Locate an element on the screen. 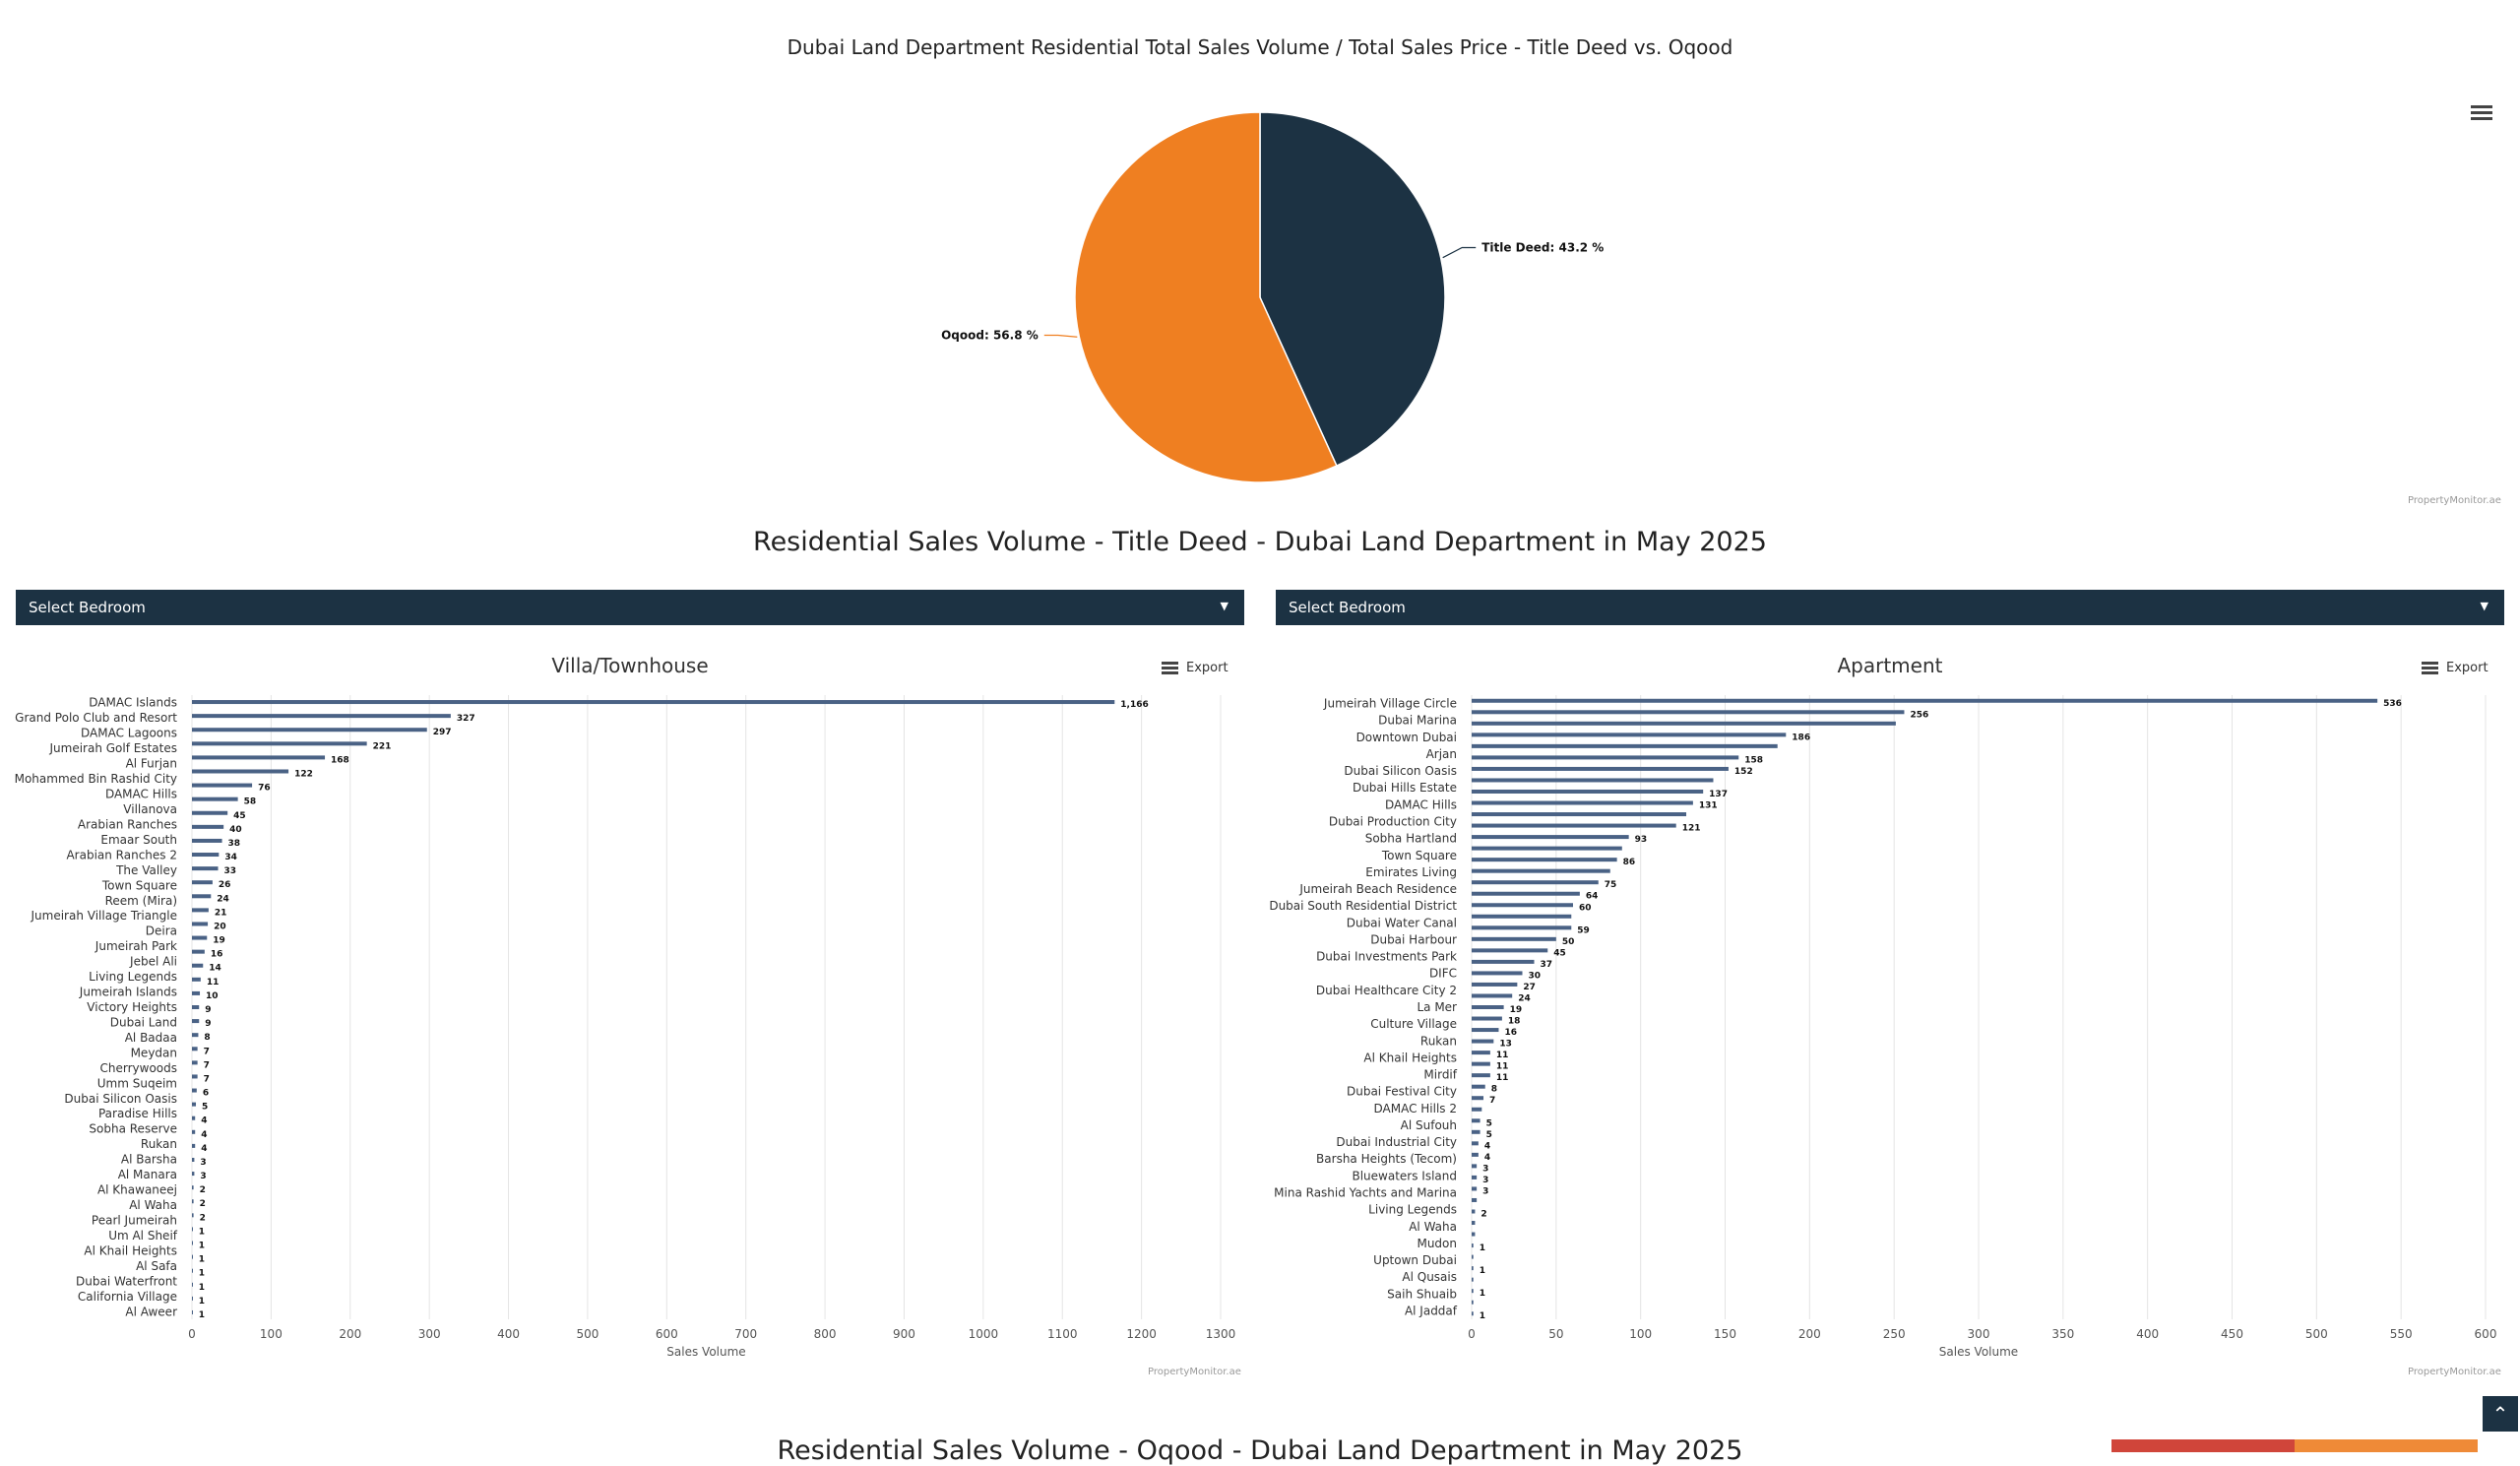 The height and width of the screenshot is (1466, 2520). export-button-apartment: Export is located at coordinates (2455, 668).